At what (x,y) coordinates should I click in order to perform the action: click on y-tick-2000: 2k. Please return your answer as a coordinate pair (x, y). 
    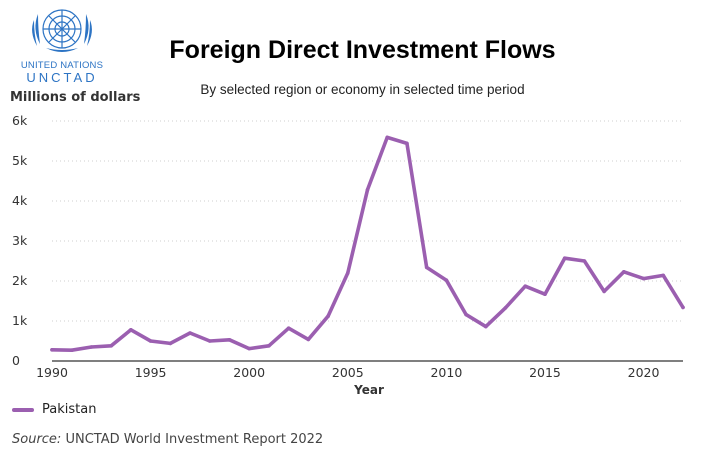
    Looking at the image, I should click on (20, 280).